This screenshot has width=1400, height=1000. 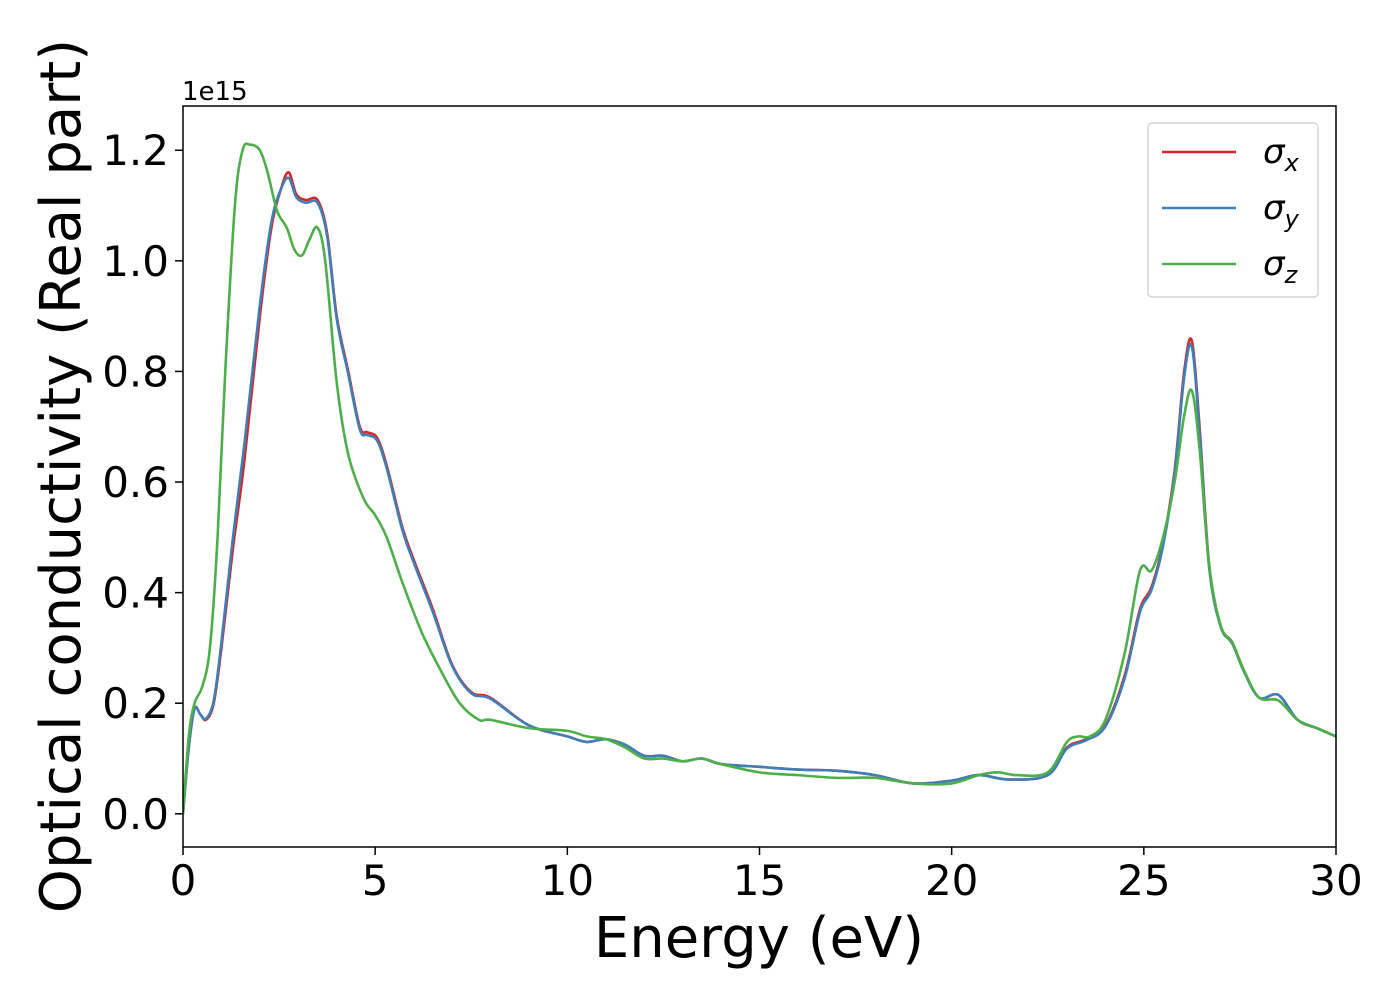 I want to click on legend-label-x: σx, so click(x=1281, y=154).